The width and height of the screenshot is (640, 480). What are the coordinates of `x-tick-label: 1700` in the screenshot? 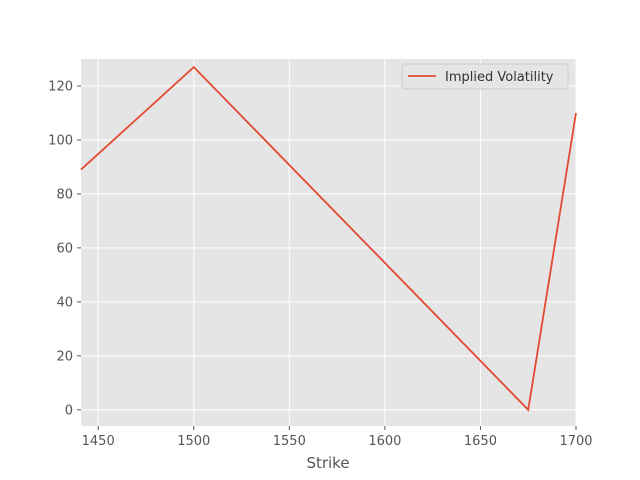 It's located at (575, 441).